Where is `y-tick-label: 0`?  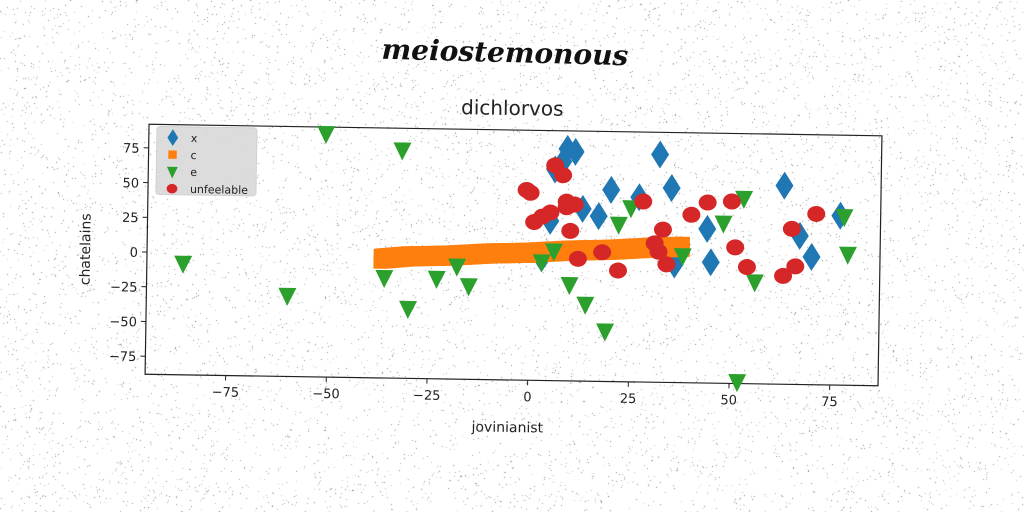 y-tick-label: 0 is located at coordinates (134, 253).